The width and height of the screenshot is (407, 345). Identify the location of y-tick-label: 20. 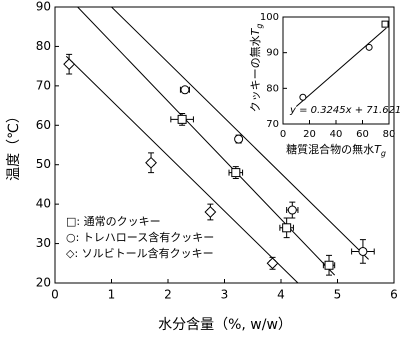
(43, 283).